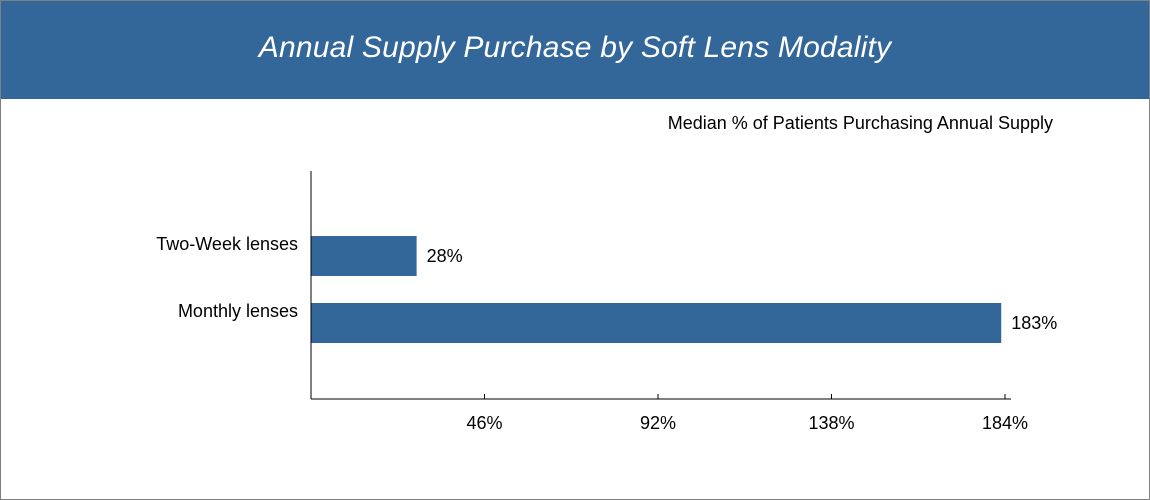 This screenshot has width=1150, height=500. What do you see at coordinates (238, 311) in the screenshot?
I see `category-label: Monthly lenses` at bounding box center [238, 311].